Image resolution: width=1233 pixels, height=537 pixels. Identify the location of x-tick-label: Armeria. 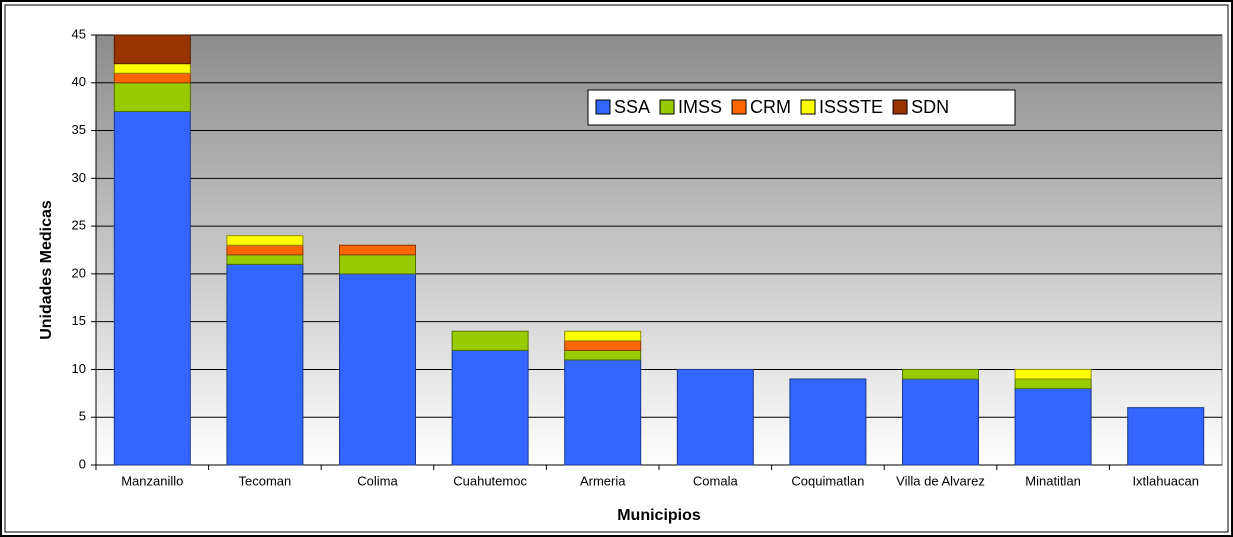
(603, 480).